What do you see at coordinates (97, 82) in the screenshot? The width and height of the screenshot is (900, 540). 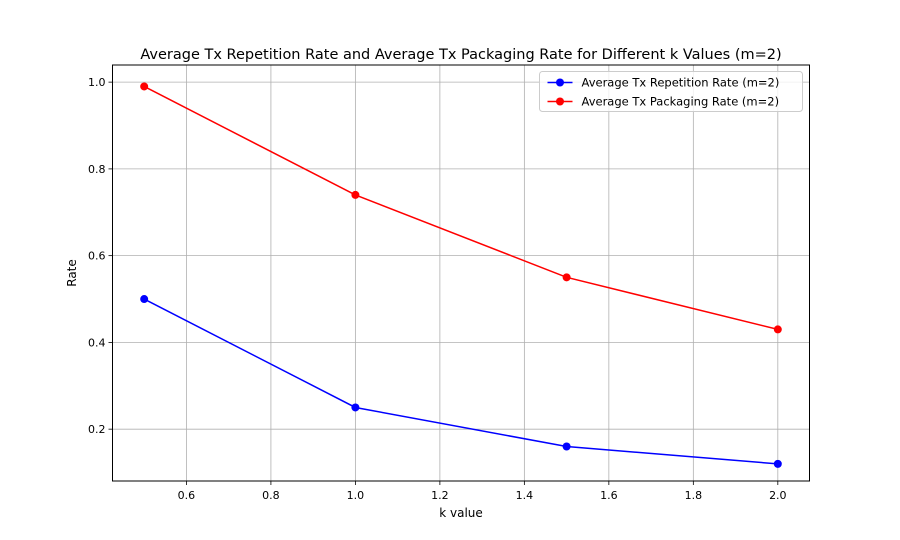 I see `y-tick-label: 1.0` at bounding box center [97, 82].